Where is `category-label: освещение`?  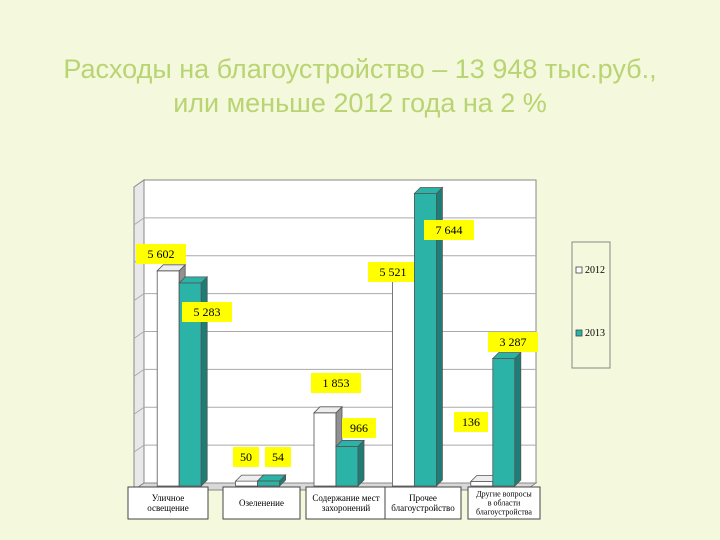
category-label: освещение is located at coordinates (167, 508).